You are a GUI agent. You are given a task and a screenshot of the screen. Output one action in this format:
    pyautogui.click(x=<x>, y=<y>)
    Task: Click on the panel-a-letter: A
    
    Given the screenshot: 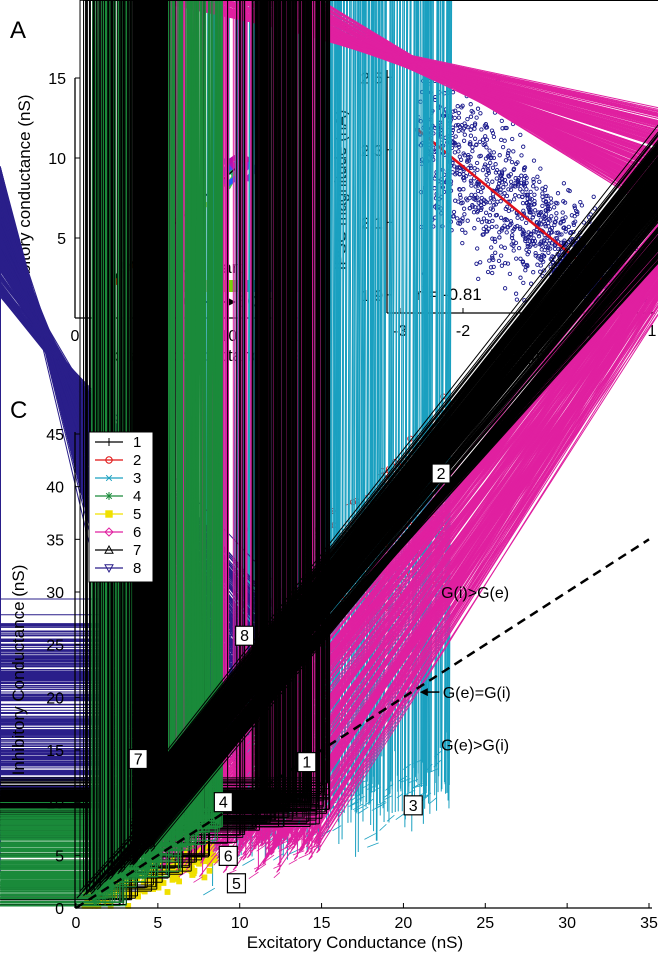 What is the action you would take?
    pyautogui.click(x=18, y=30)
    